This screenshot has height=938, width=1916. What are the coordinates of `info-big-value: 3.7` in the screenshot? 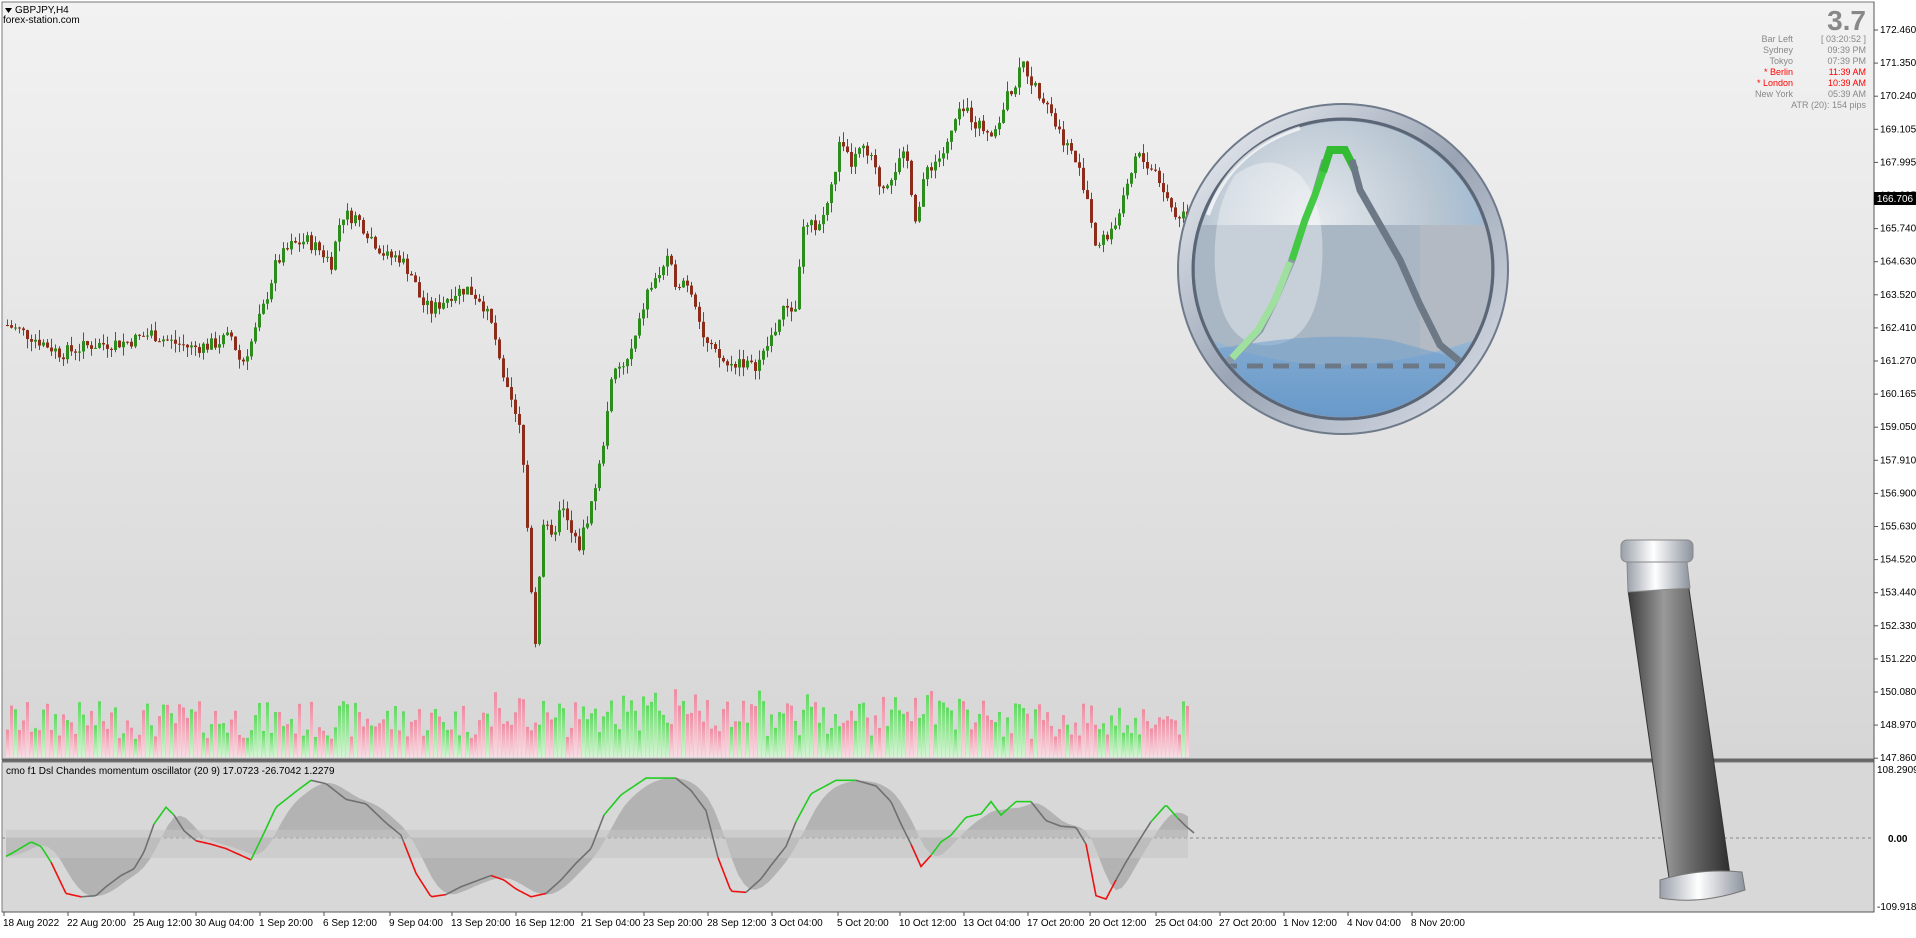 It's located at (1846, 20).